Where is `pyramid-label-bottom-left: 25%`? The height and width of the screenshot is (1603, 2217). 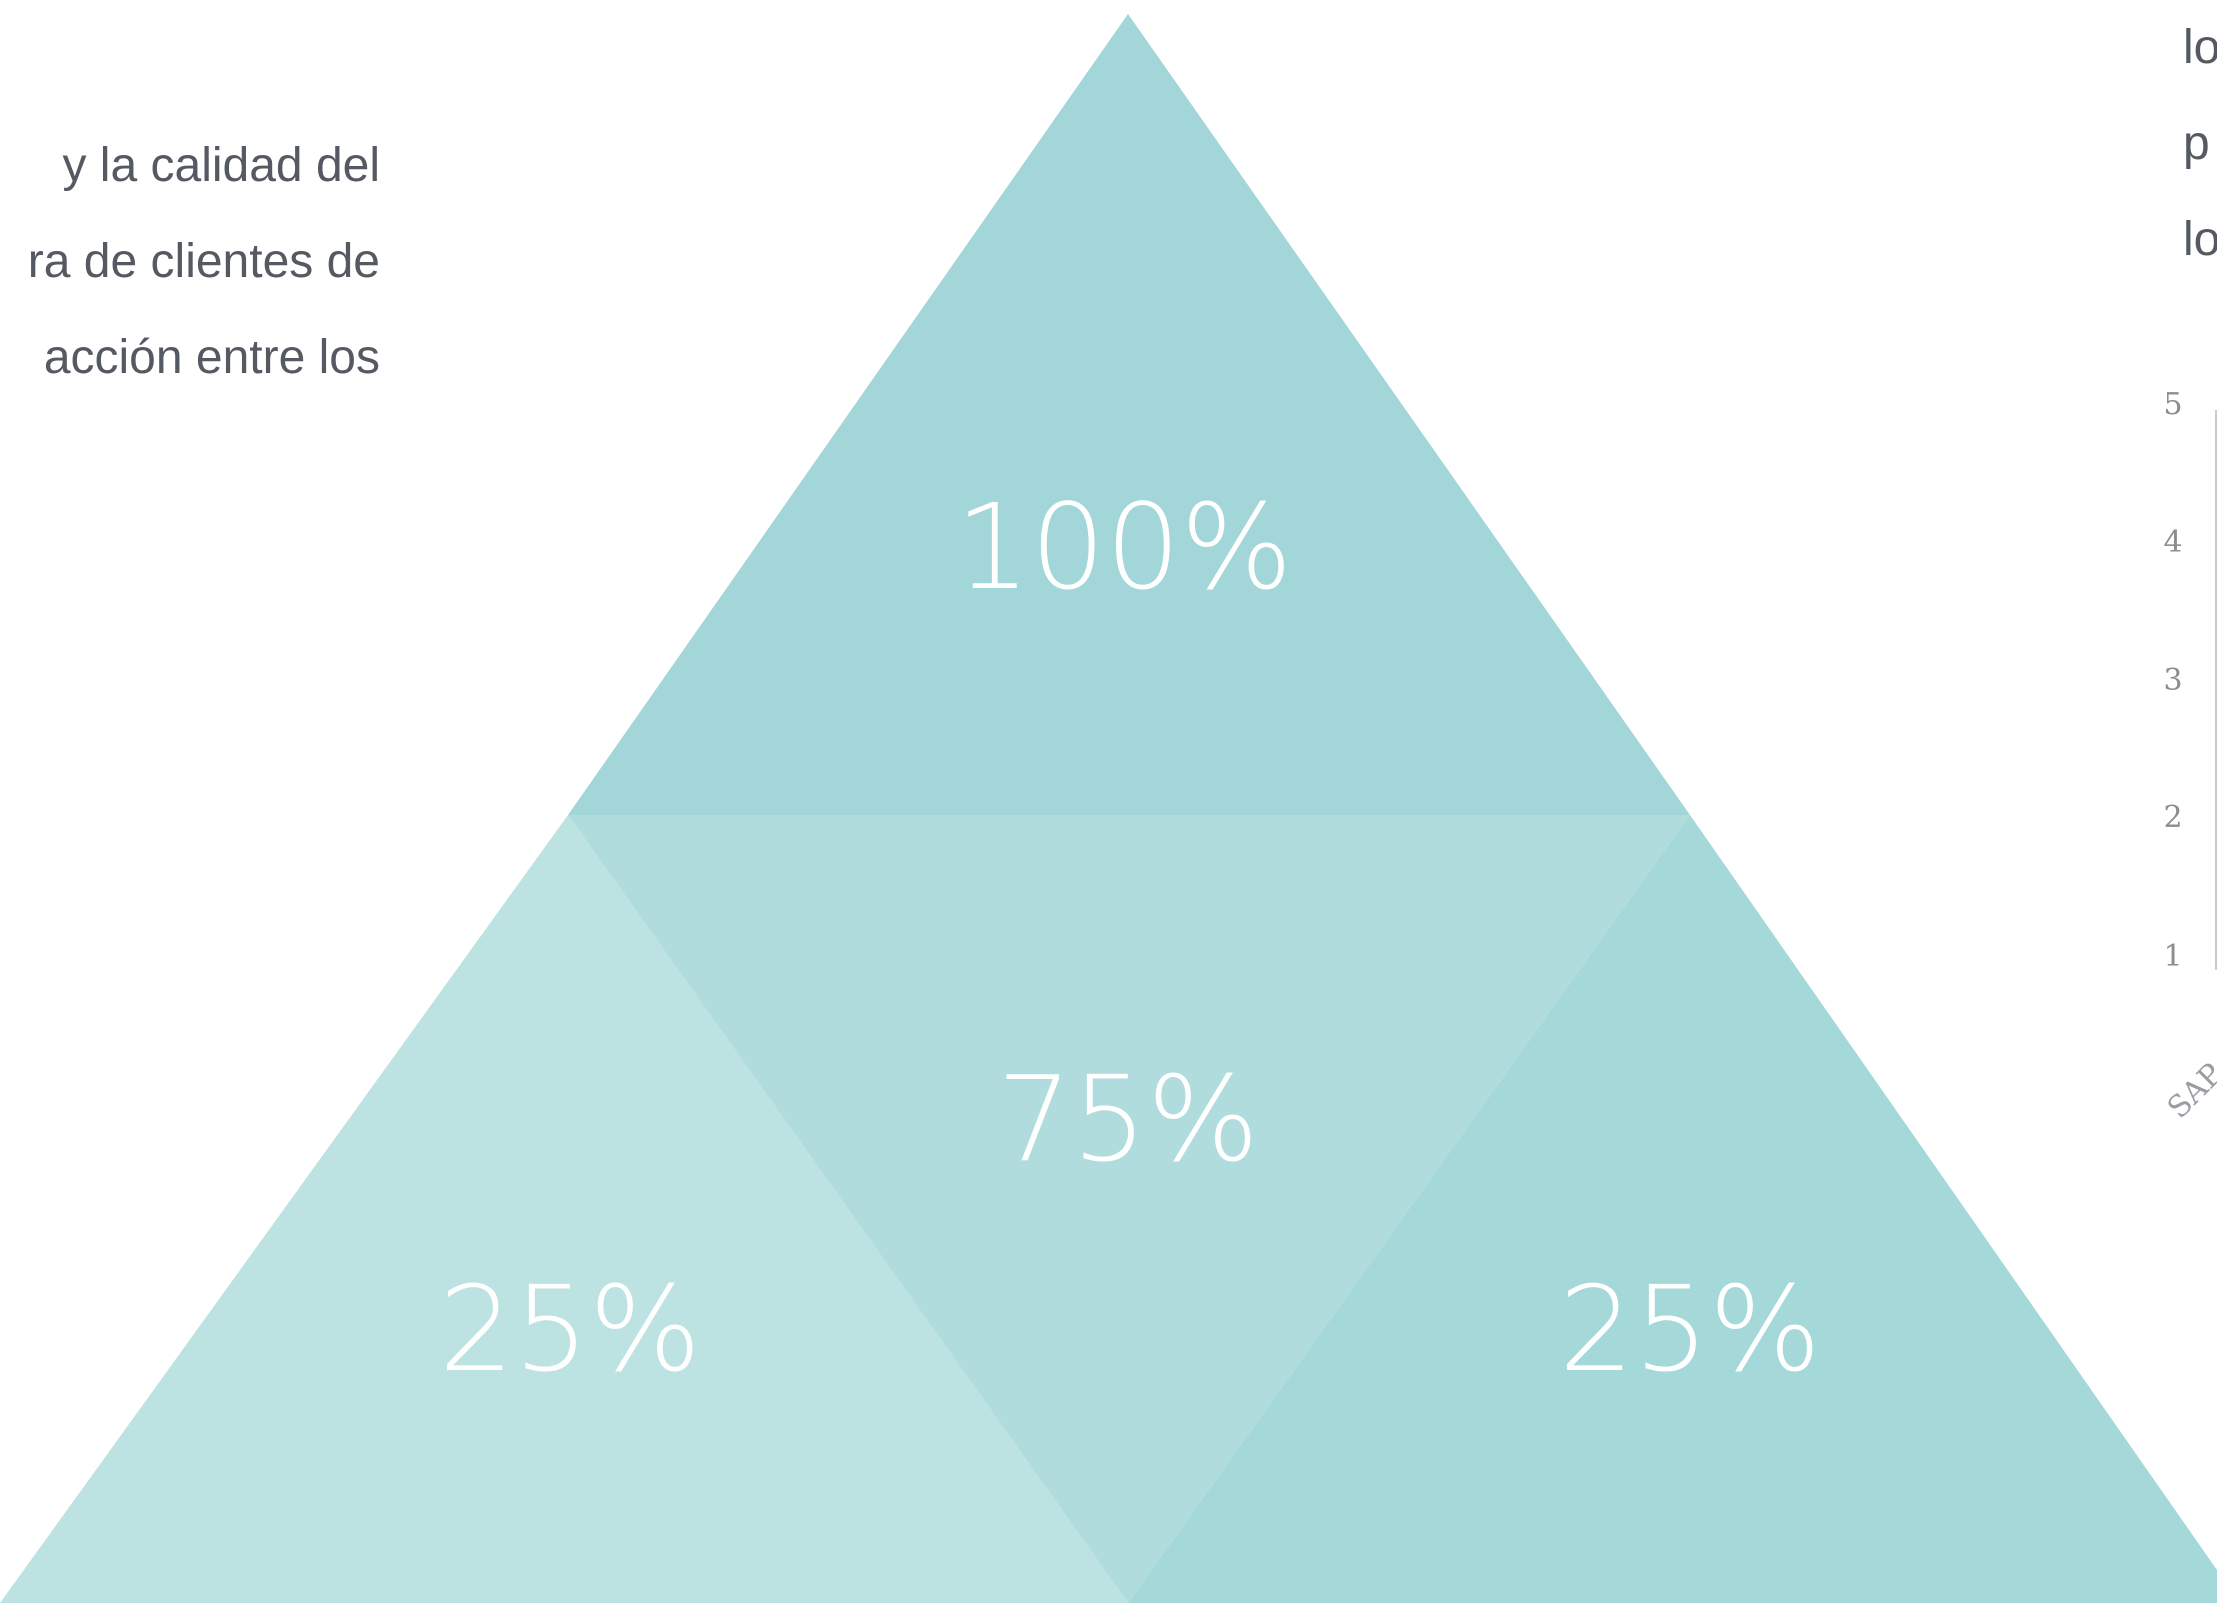 pyramid-label-bottom-left: 25% is located at coordinates (570, 1329).